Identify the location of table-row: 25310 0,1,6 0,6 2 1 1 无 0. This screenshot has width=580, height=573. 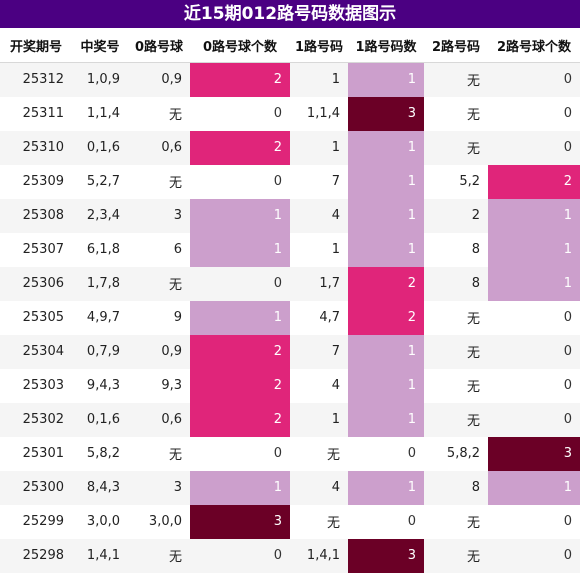
(290, 147).